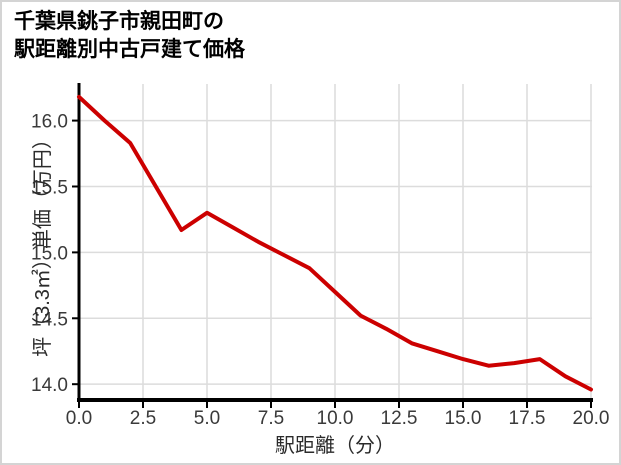  I want to click on x-tick-label: 12.5, so click(399, 418).